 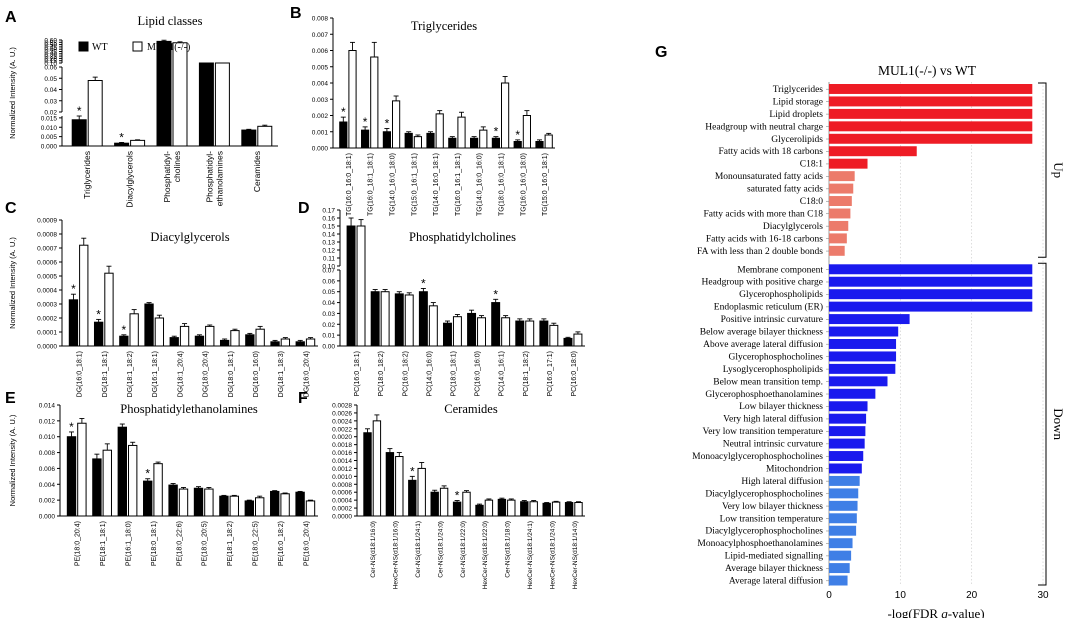 What do you see at coordinates (927, 70) in the screenshot?
I see `panel-title: MUL1(-/-) vs WT` at bounding box center [927, 70].